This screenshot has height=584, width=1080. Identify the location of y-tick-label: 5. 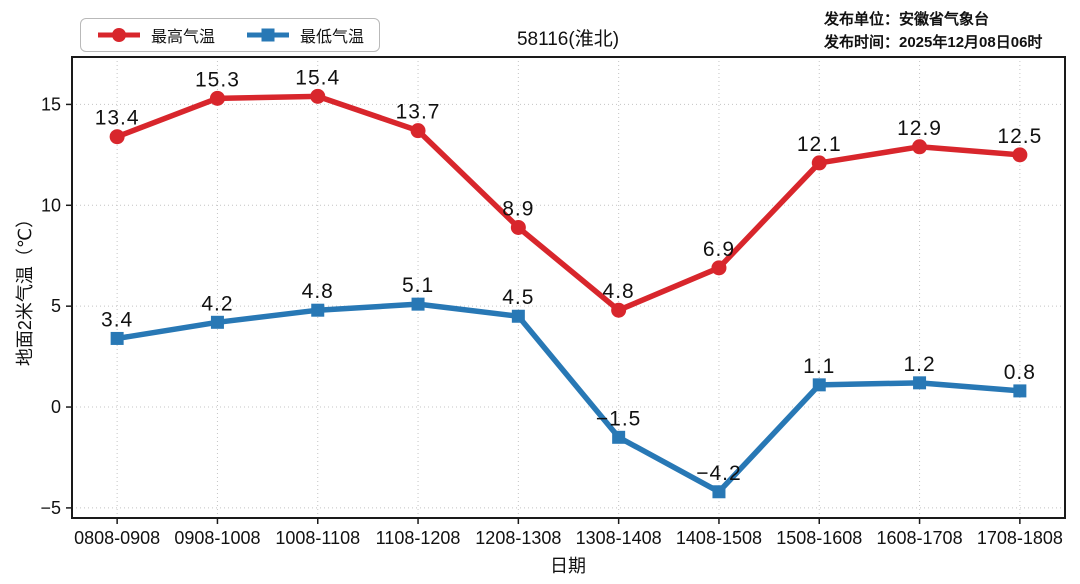
(56, 306).